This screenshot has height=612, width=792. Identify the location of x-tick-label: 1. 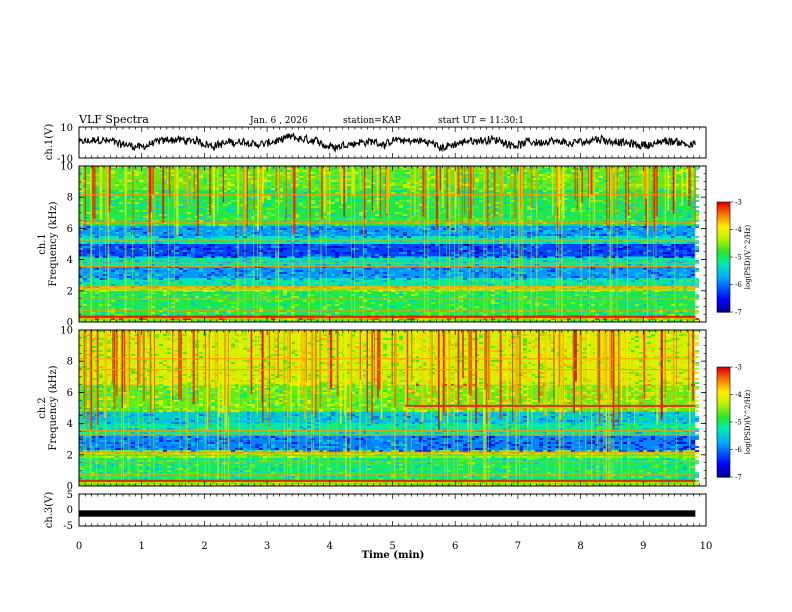
(142, 546).